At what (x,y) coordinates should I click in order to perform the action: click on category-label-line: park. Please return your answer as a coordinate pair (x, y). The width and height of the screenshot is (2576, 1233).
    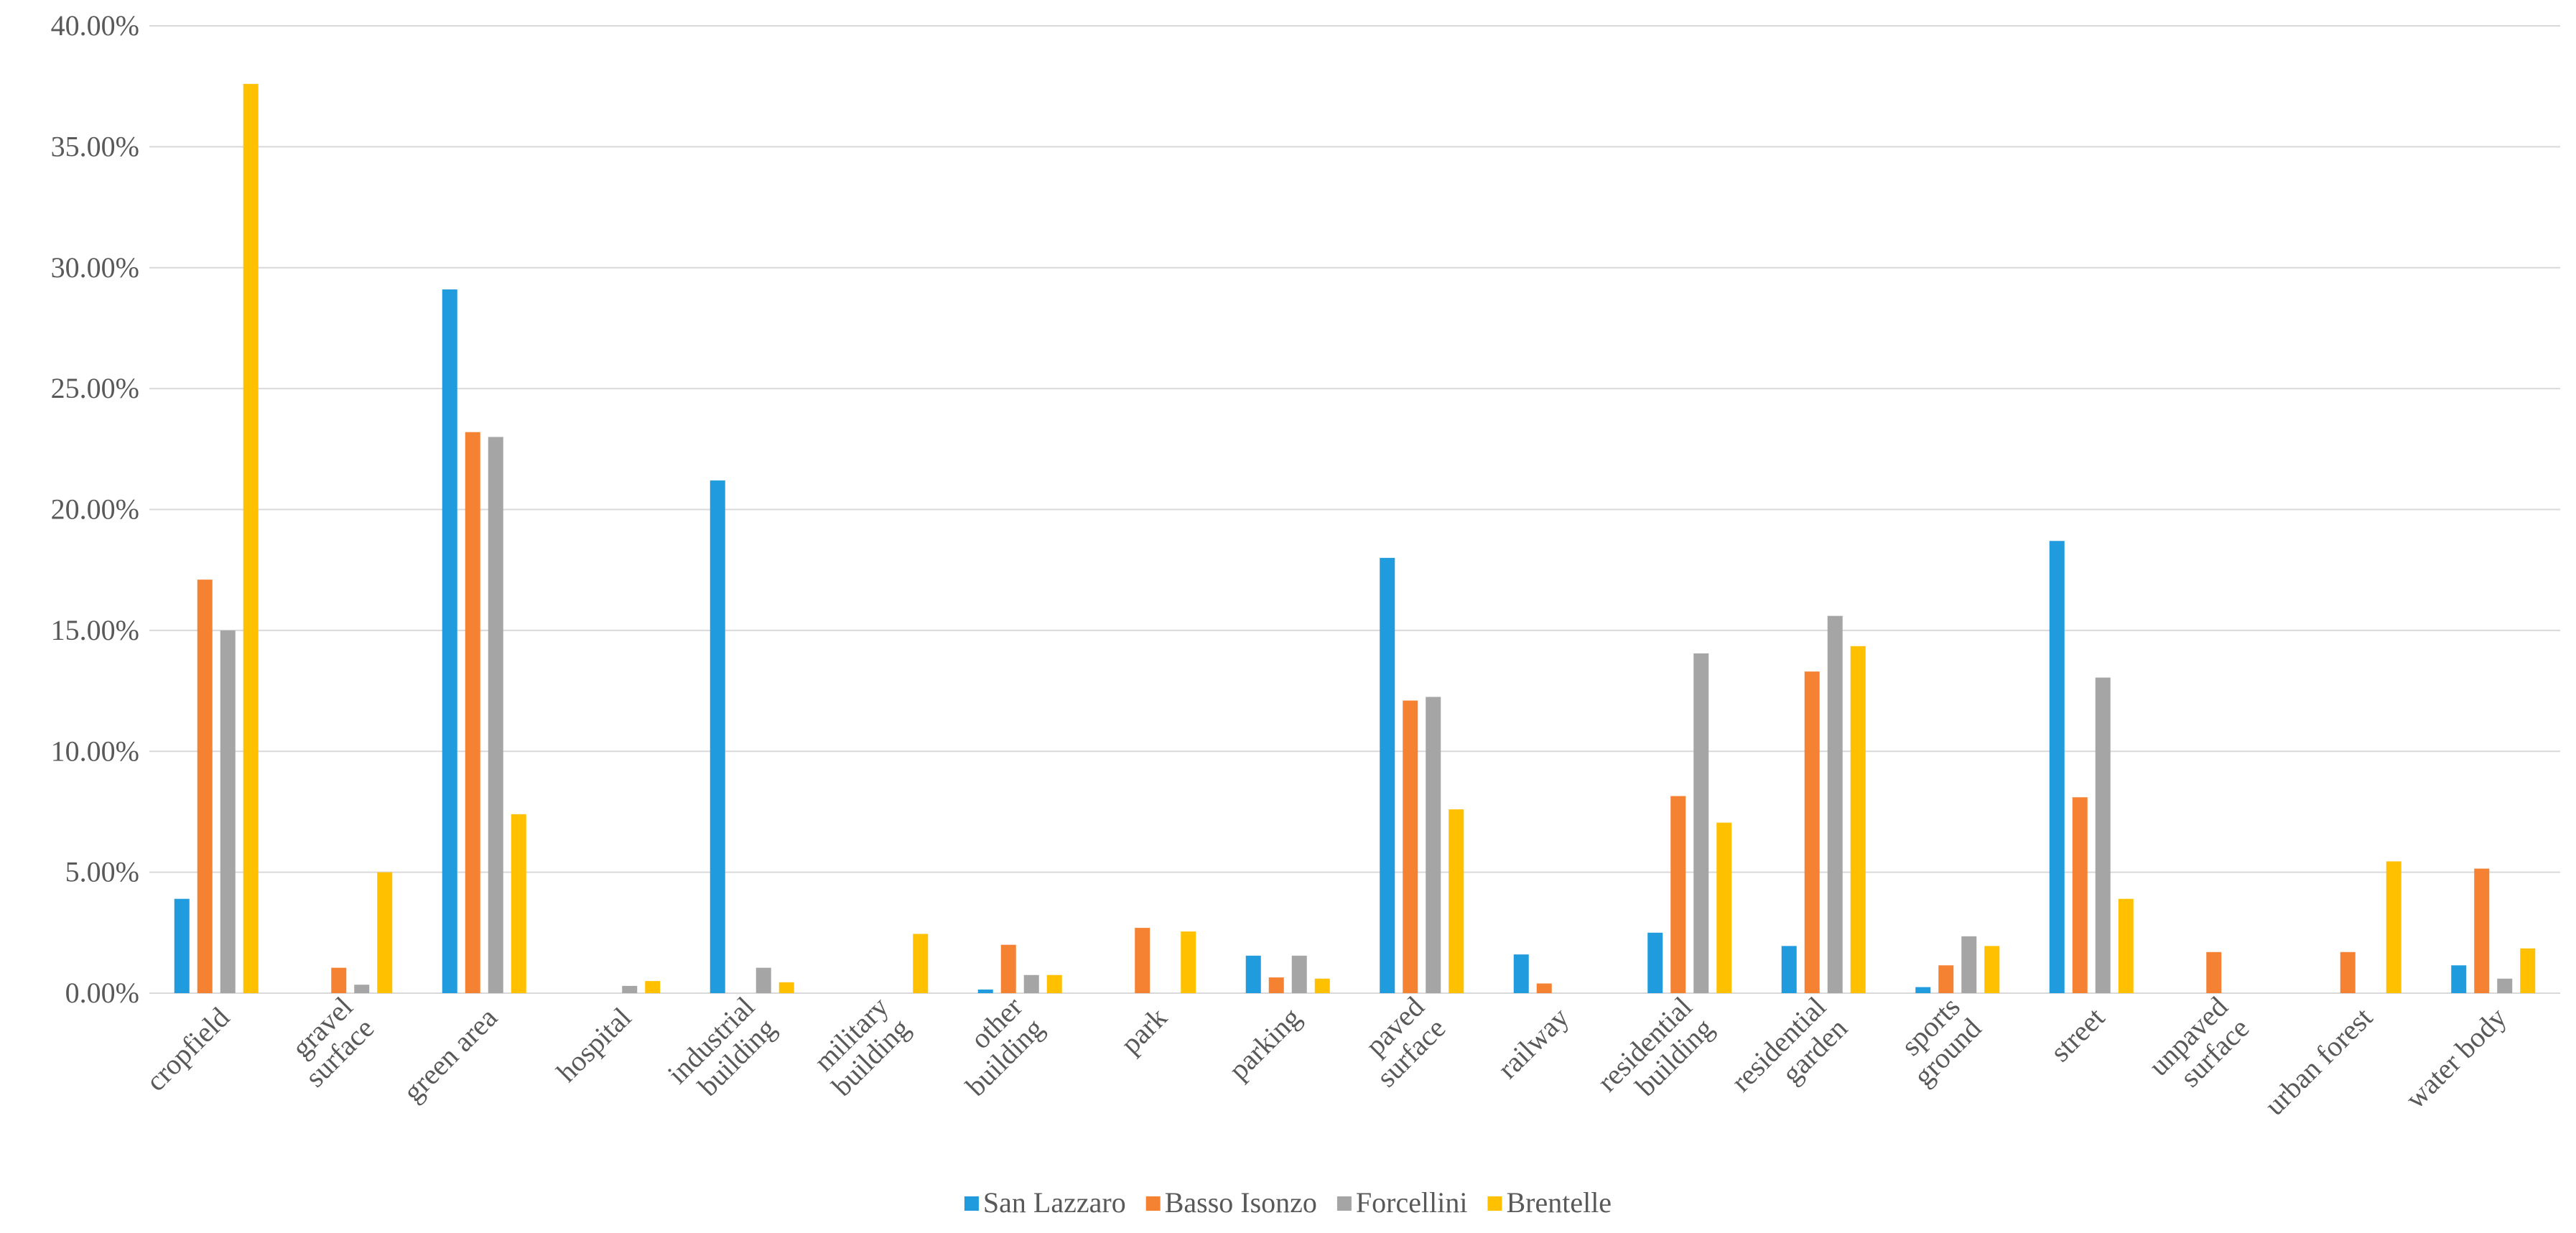
    Looking at the image, I should click on (1144, 1030).